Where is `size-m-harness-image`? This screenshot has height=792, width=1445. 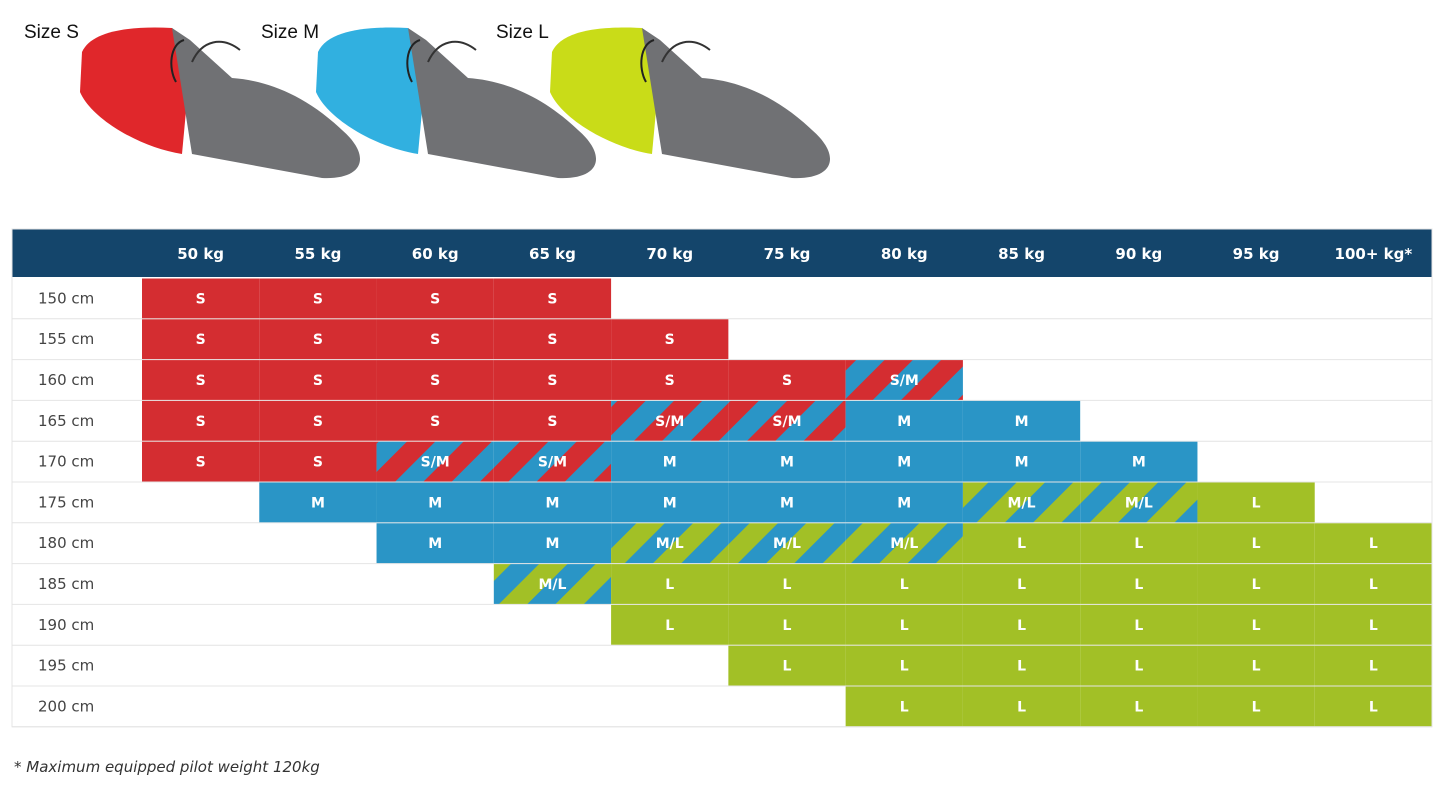
size-m-harness-image is located at coordinates (456, 103).